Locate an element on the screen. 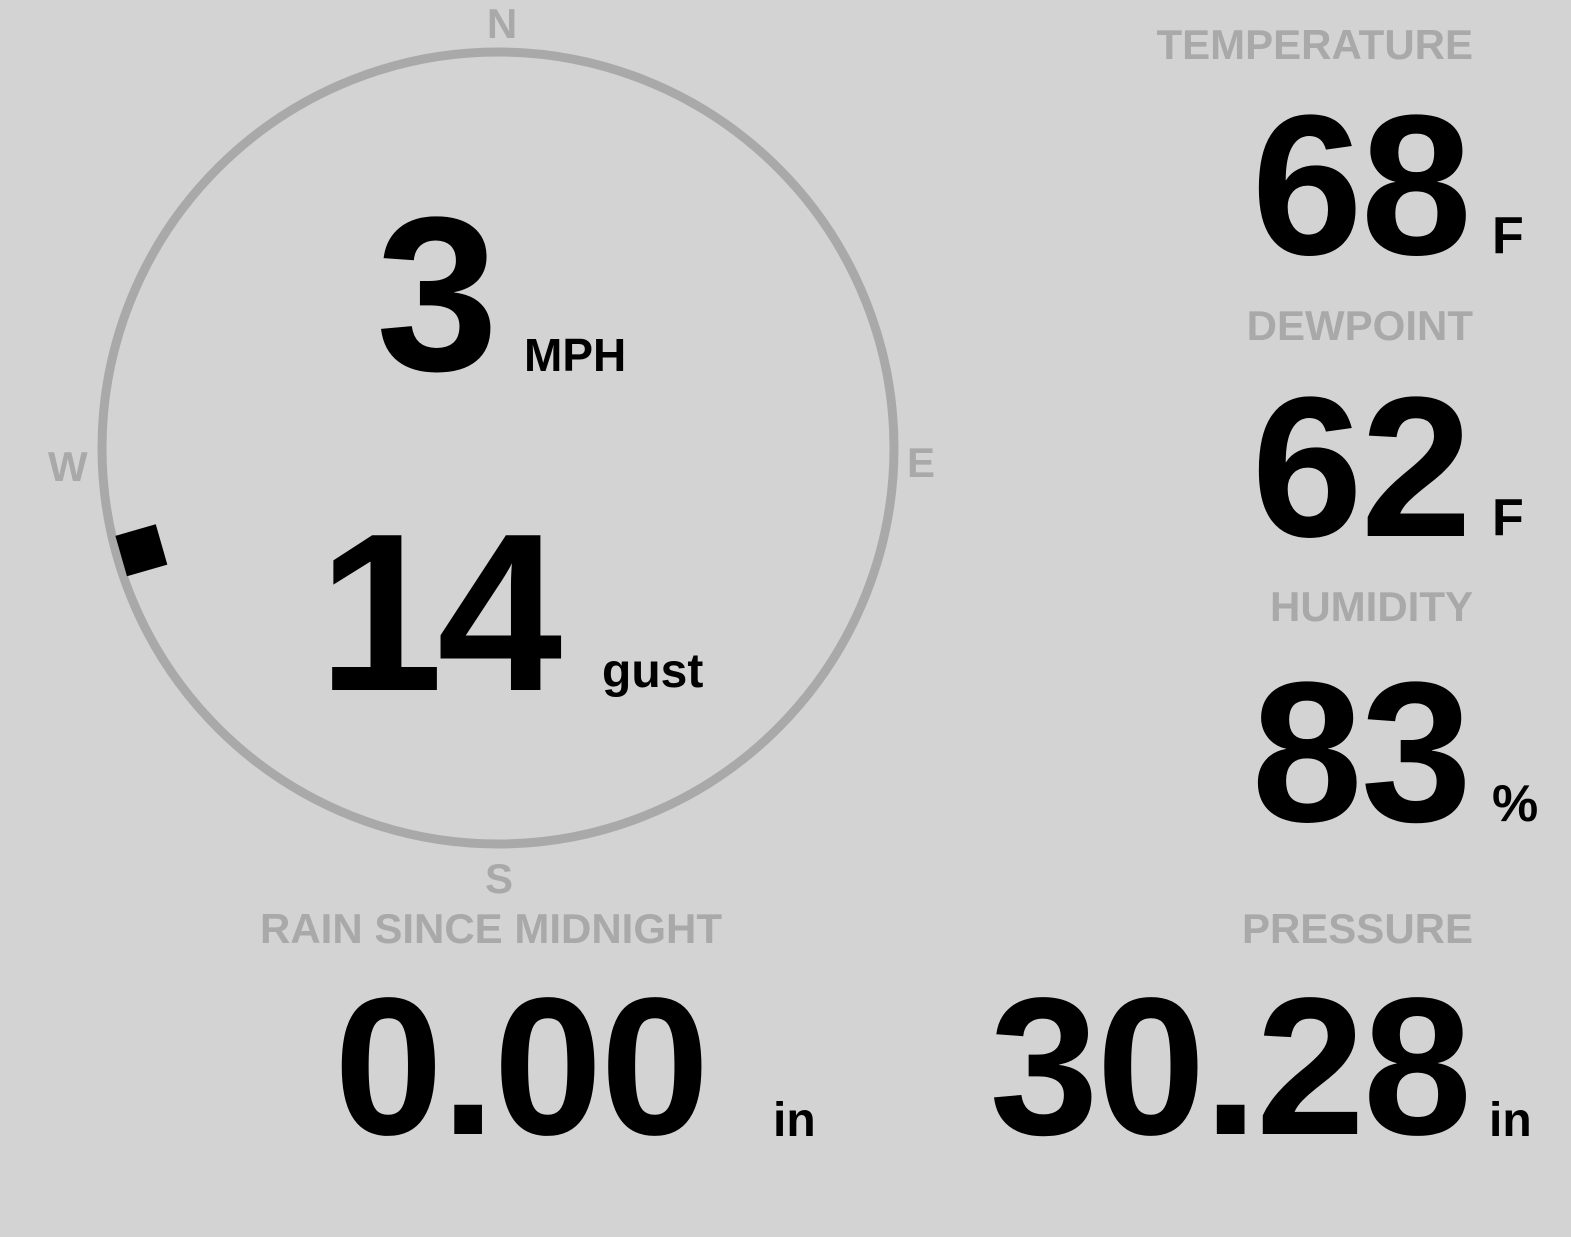  wind-gust-value: 14 is located at coordinates (440, 612).